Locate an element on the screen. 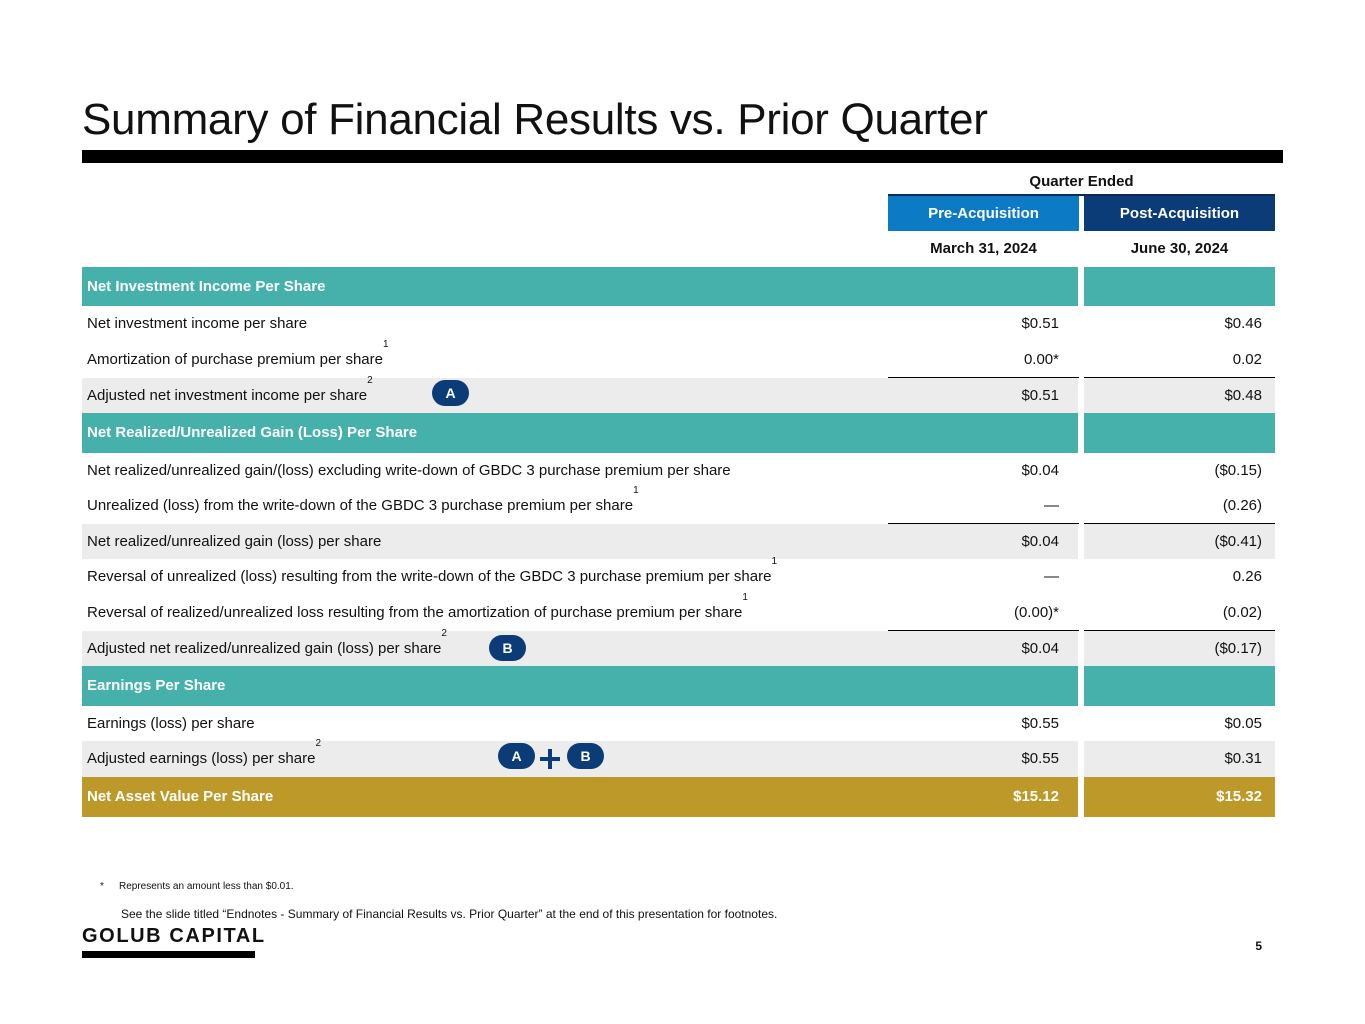  nav-row: Net Asset Value Per Share $15.12 $15.32 is located at coordinates (678, 797).